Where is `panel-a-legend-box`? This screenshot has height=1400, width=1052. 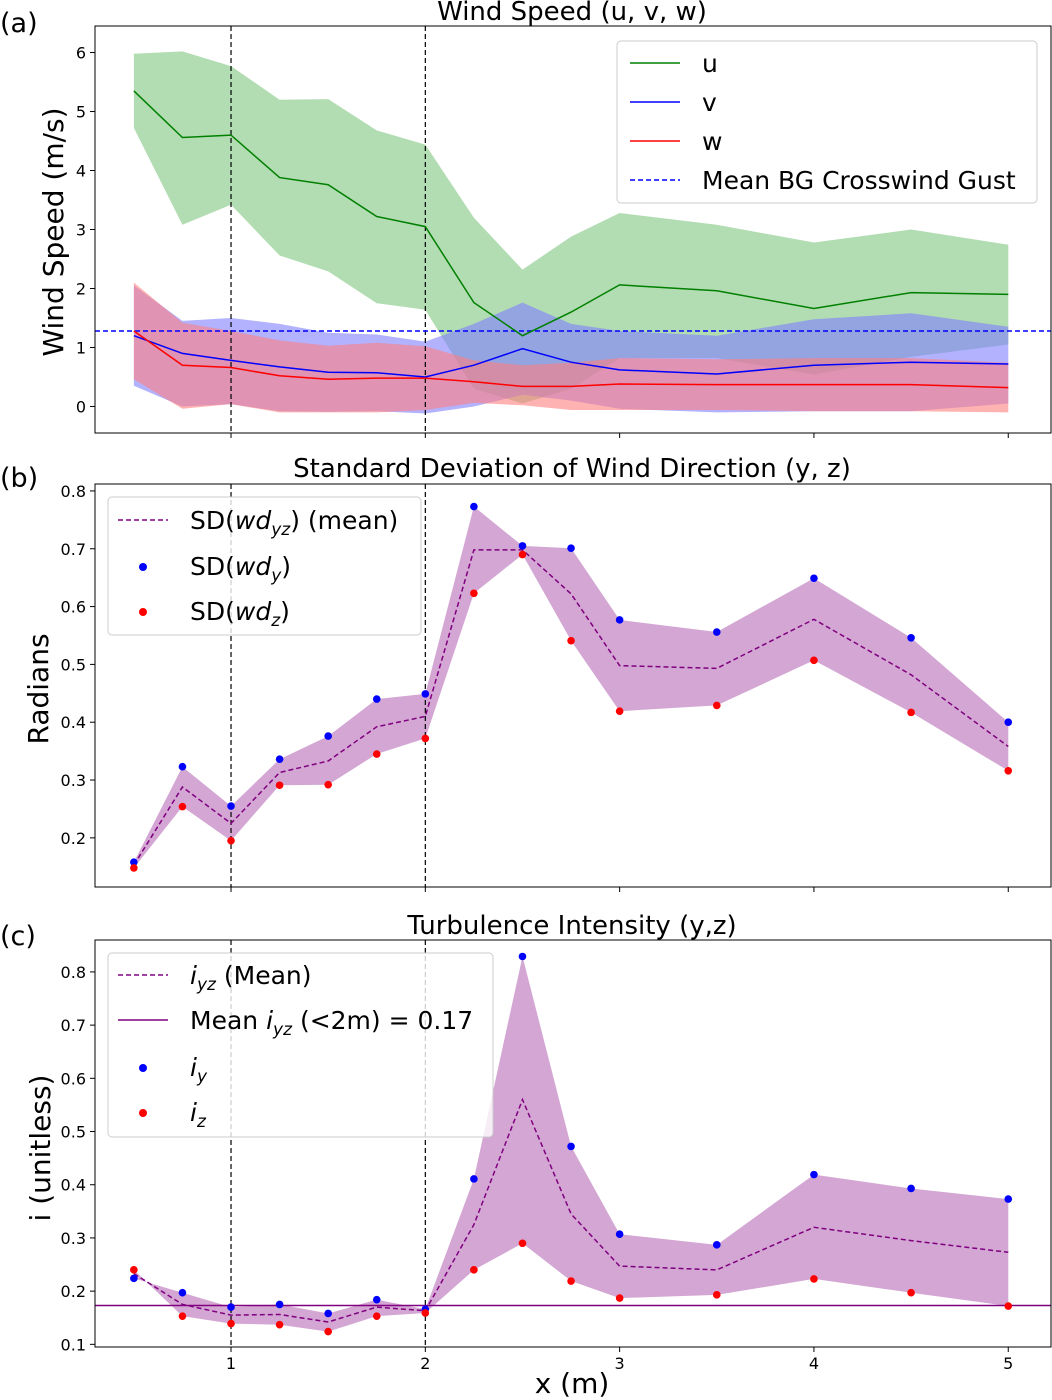
panel-a-legend-box is located at coordinates (827, 122).